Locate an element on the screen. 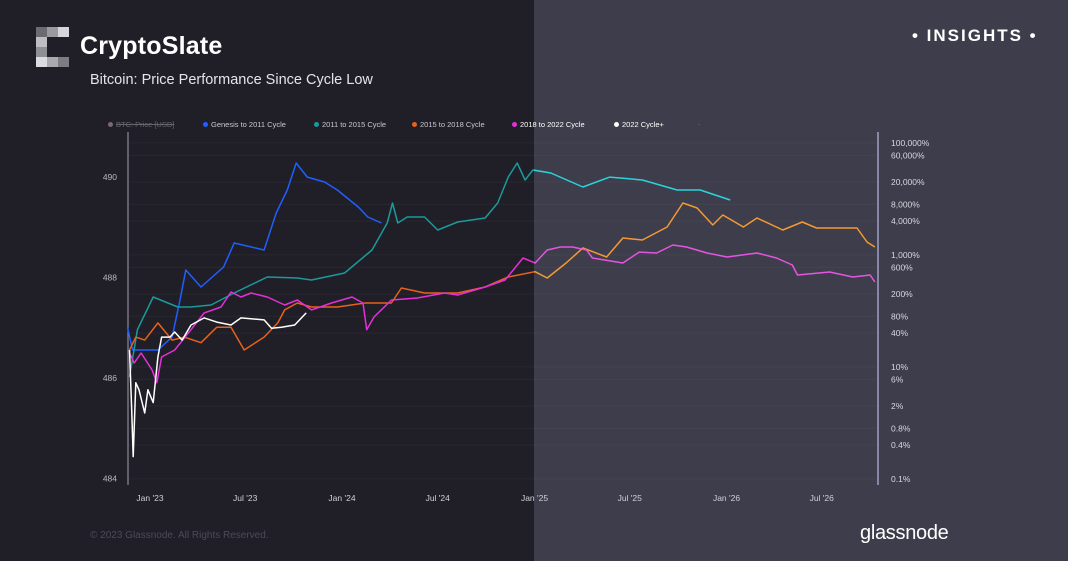 The image size is (1068, 561). y-left-tick-label: 484 is located at coordinates (110, 479).